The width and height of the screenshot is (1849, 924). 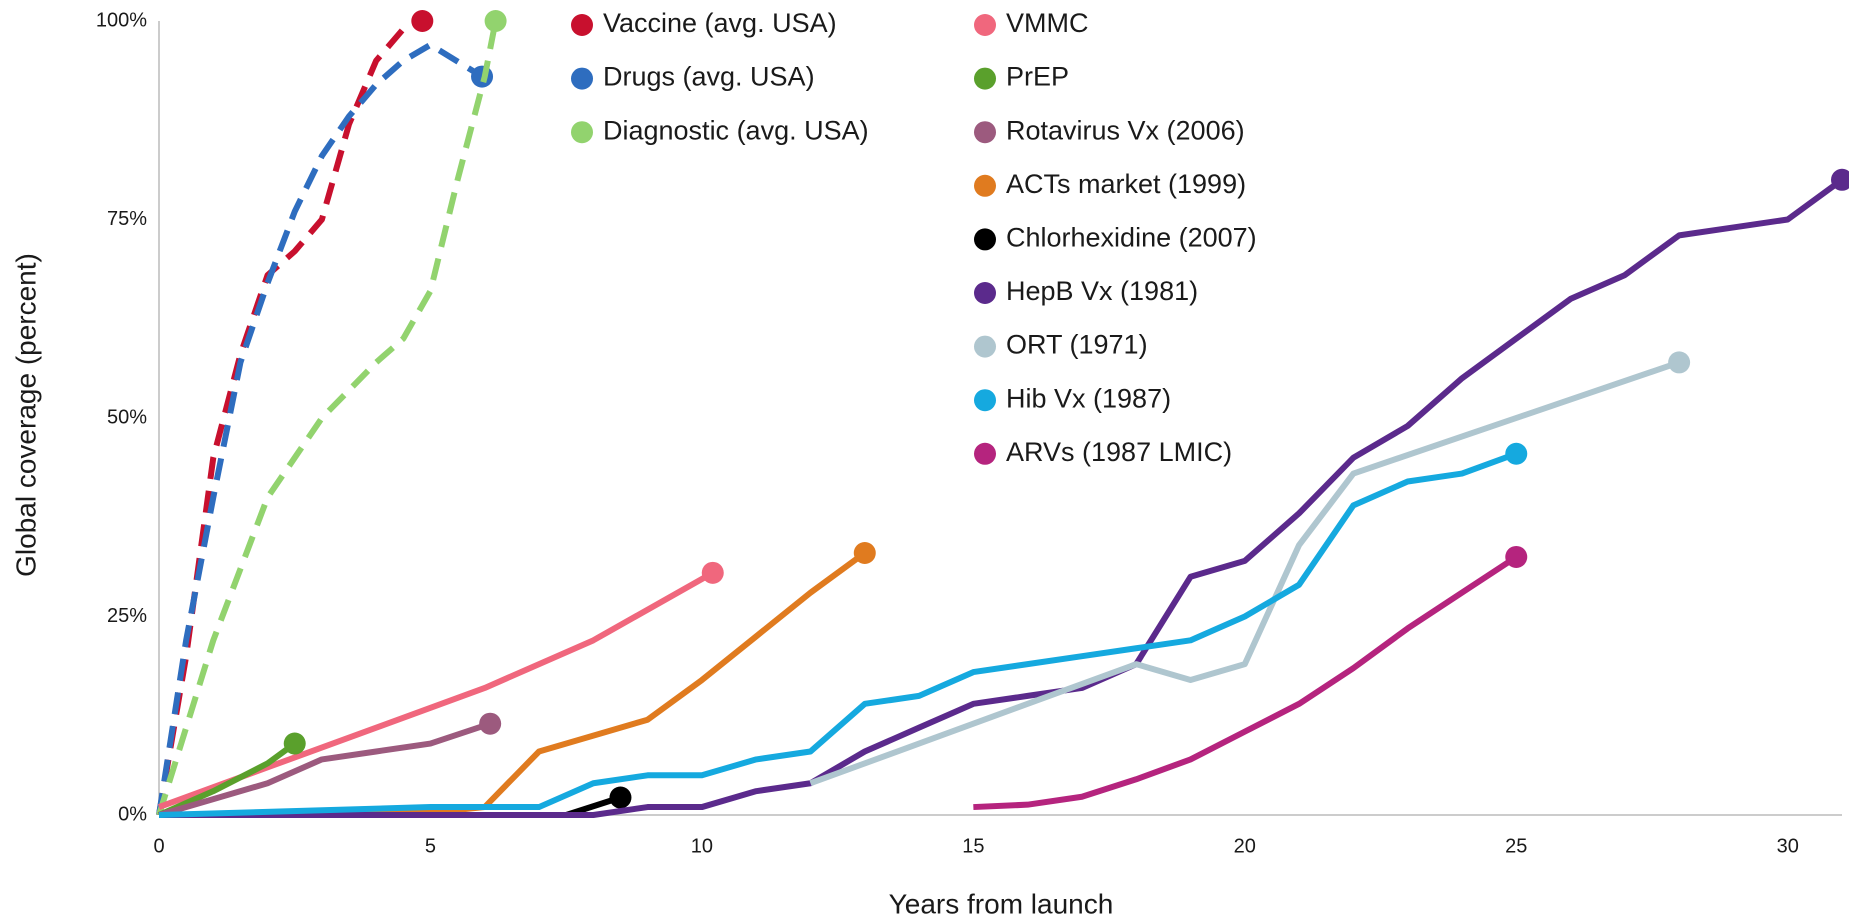 What do you see at coordinates (127, 417) in the screenshot?
I see `y-tick-label: 50%` at bounding box center [127, 417].